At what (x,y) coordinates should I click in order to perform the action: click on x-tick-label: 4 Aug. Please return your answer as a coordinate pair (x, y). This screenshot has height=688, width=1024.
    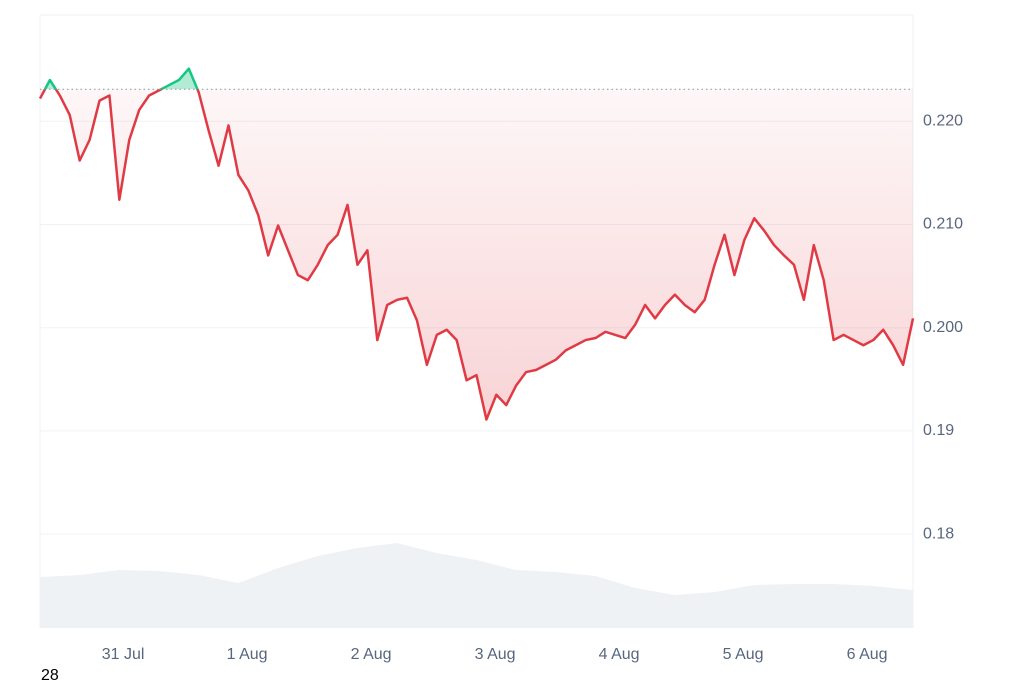
    Looking at the image, I should click on (619, 654).